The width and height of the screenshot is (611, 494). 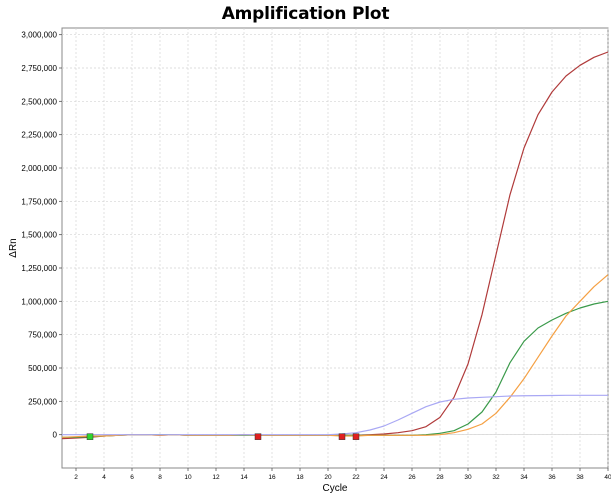 I want to click on x-tick-label: 38, so click(x=580, y=477).